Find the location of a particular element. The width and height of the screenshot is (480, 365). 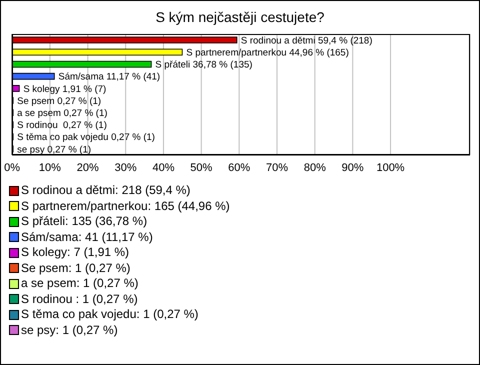

text: S partnerem/partnerkou: 165 (44,96 %) is located at coordinates (125, 206).